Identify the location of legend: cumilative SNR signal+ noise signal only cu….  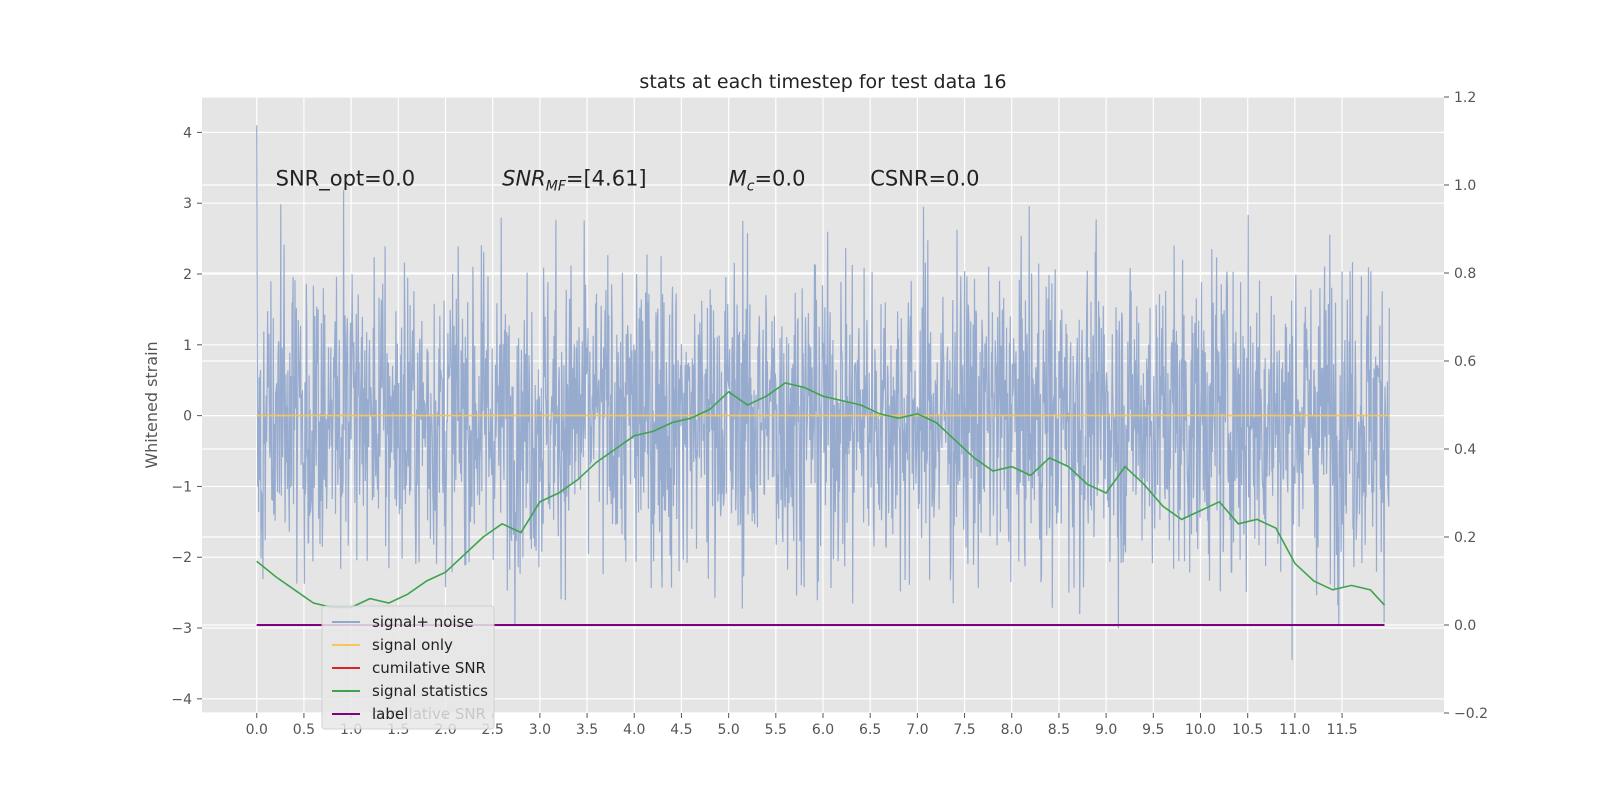
(408, 667).